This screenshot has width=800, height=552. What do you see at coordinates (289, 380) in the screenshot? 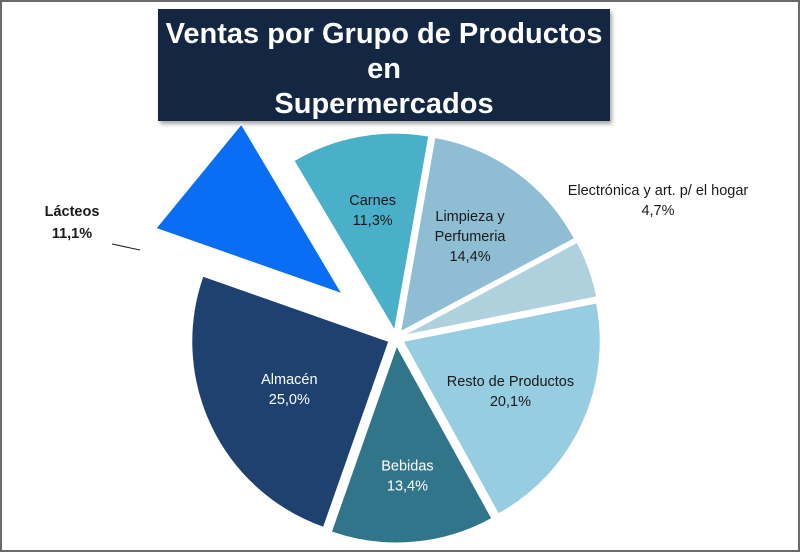
I see `slice-category-label: Almacén` at bounding box center [289, 380].